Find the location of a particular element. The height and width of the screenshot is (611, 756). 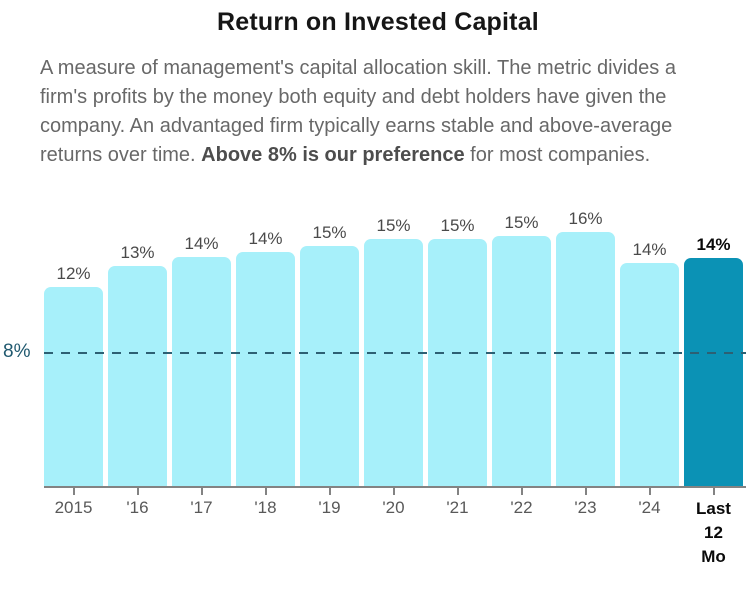

bar-value-label: 12% is located at coordinates (73, 273).